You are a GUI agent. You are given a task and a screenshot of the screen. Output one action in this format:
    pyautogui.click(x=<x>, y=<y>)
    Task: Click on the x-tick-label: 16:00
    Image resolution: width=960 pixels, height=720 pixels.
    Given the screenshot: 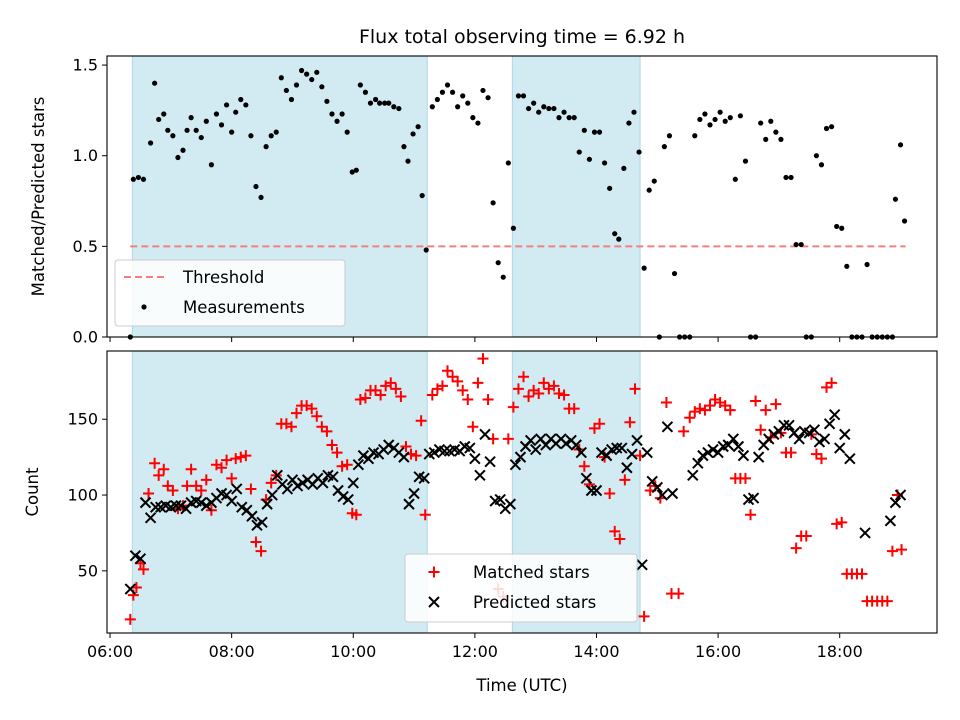 What is the action you would take?
    pyautogui.click(x=718, y=651)
    